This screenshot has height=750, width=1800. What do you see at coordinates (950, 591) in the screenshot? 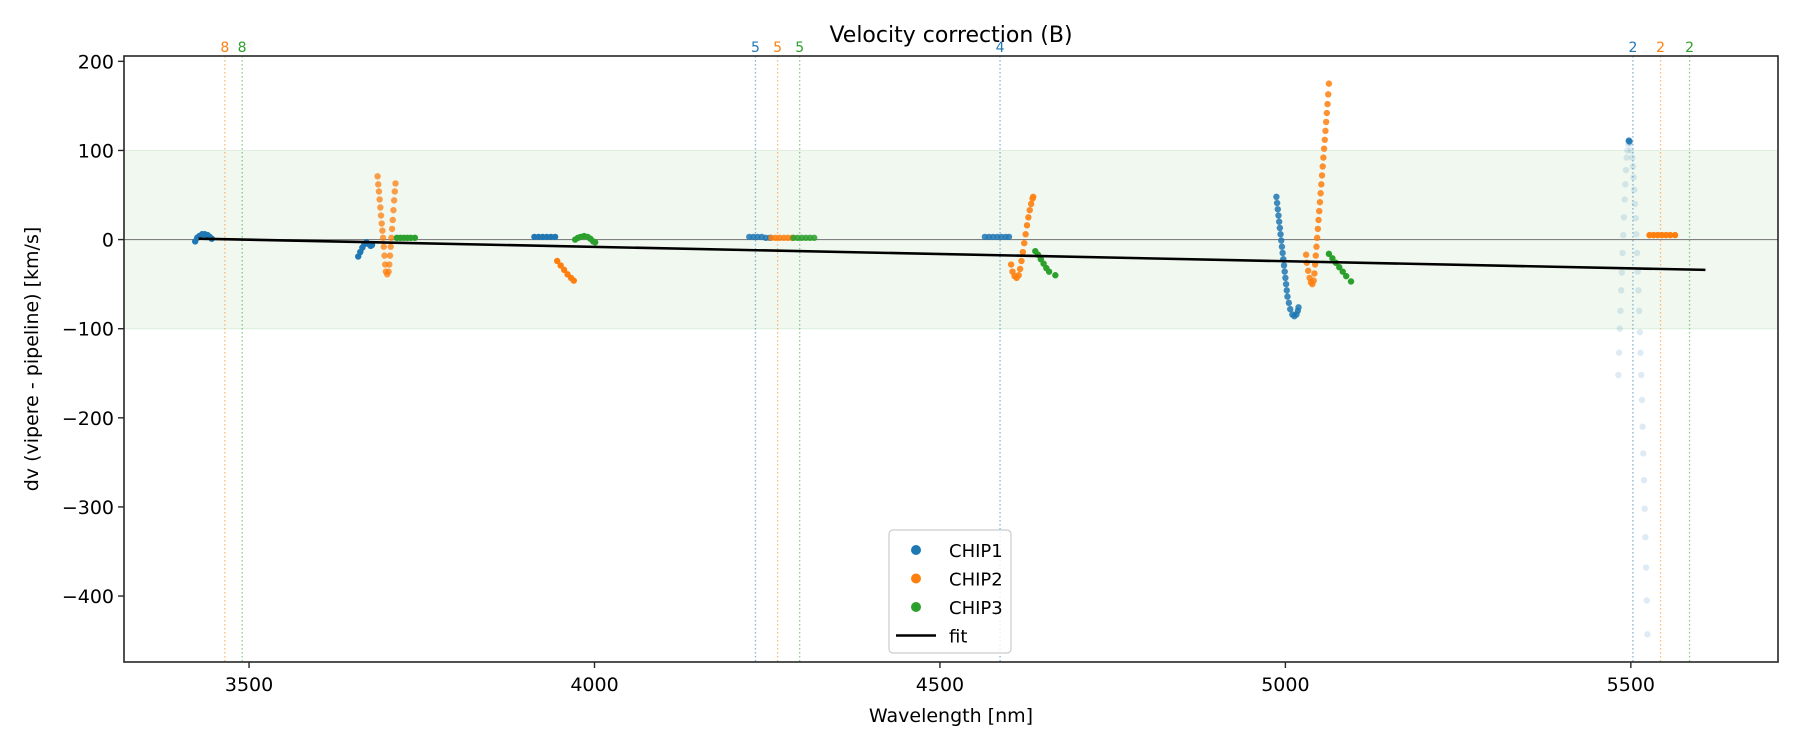
I see `legend-box` at bounding box center [950, 591].